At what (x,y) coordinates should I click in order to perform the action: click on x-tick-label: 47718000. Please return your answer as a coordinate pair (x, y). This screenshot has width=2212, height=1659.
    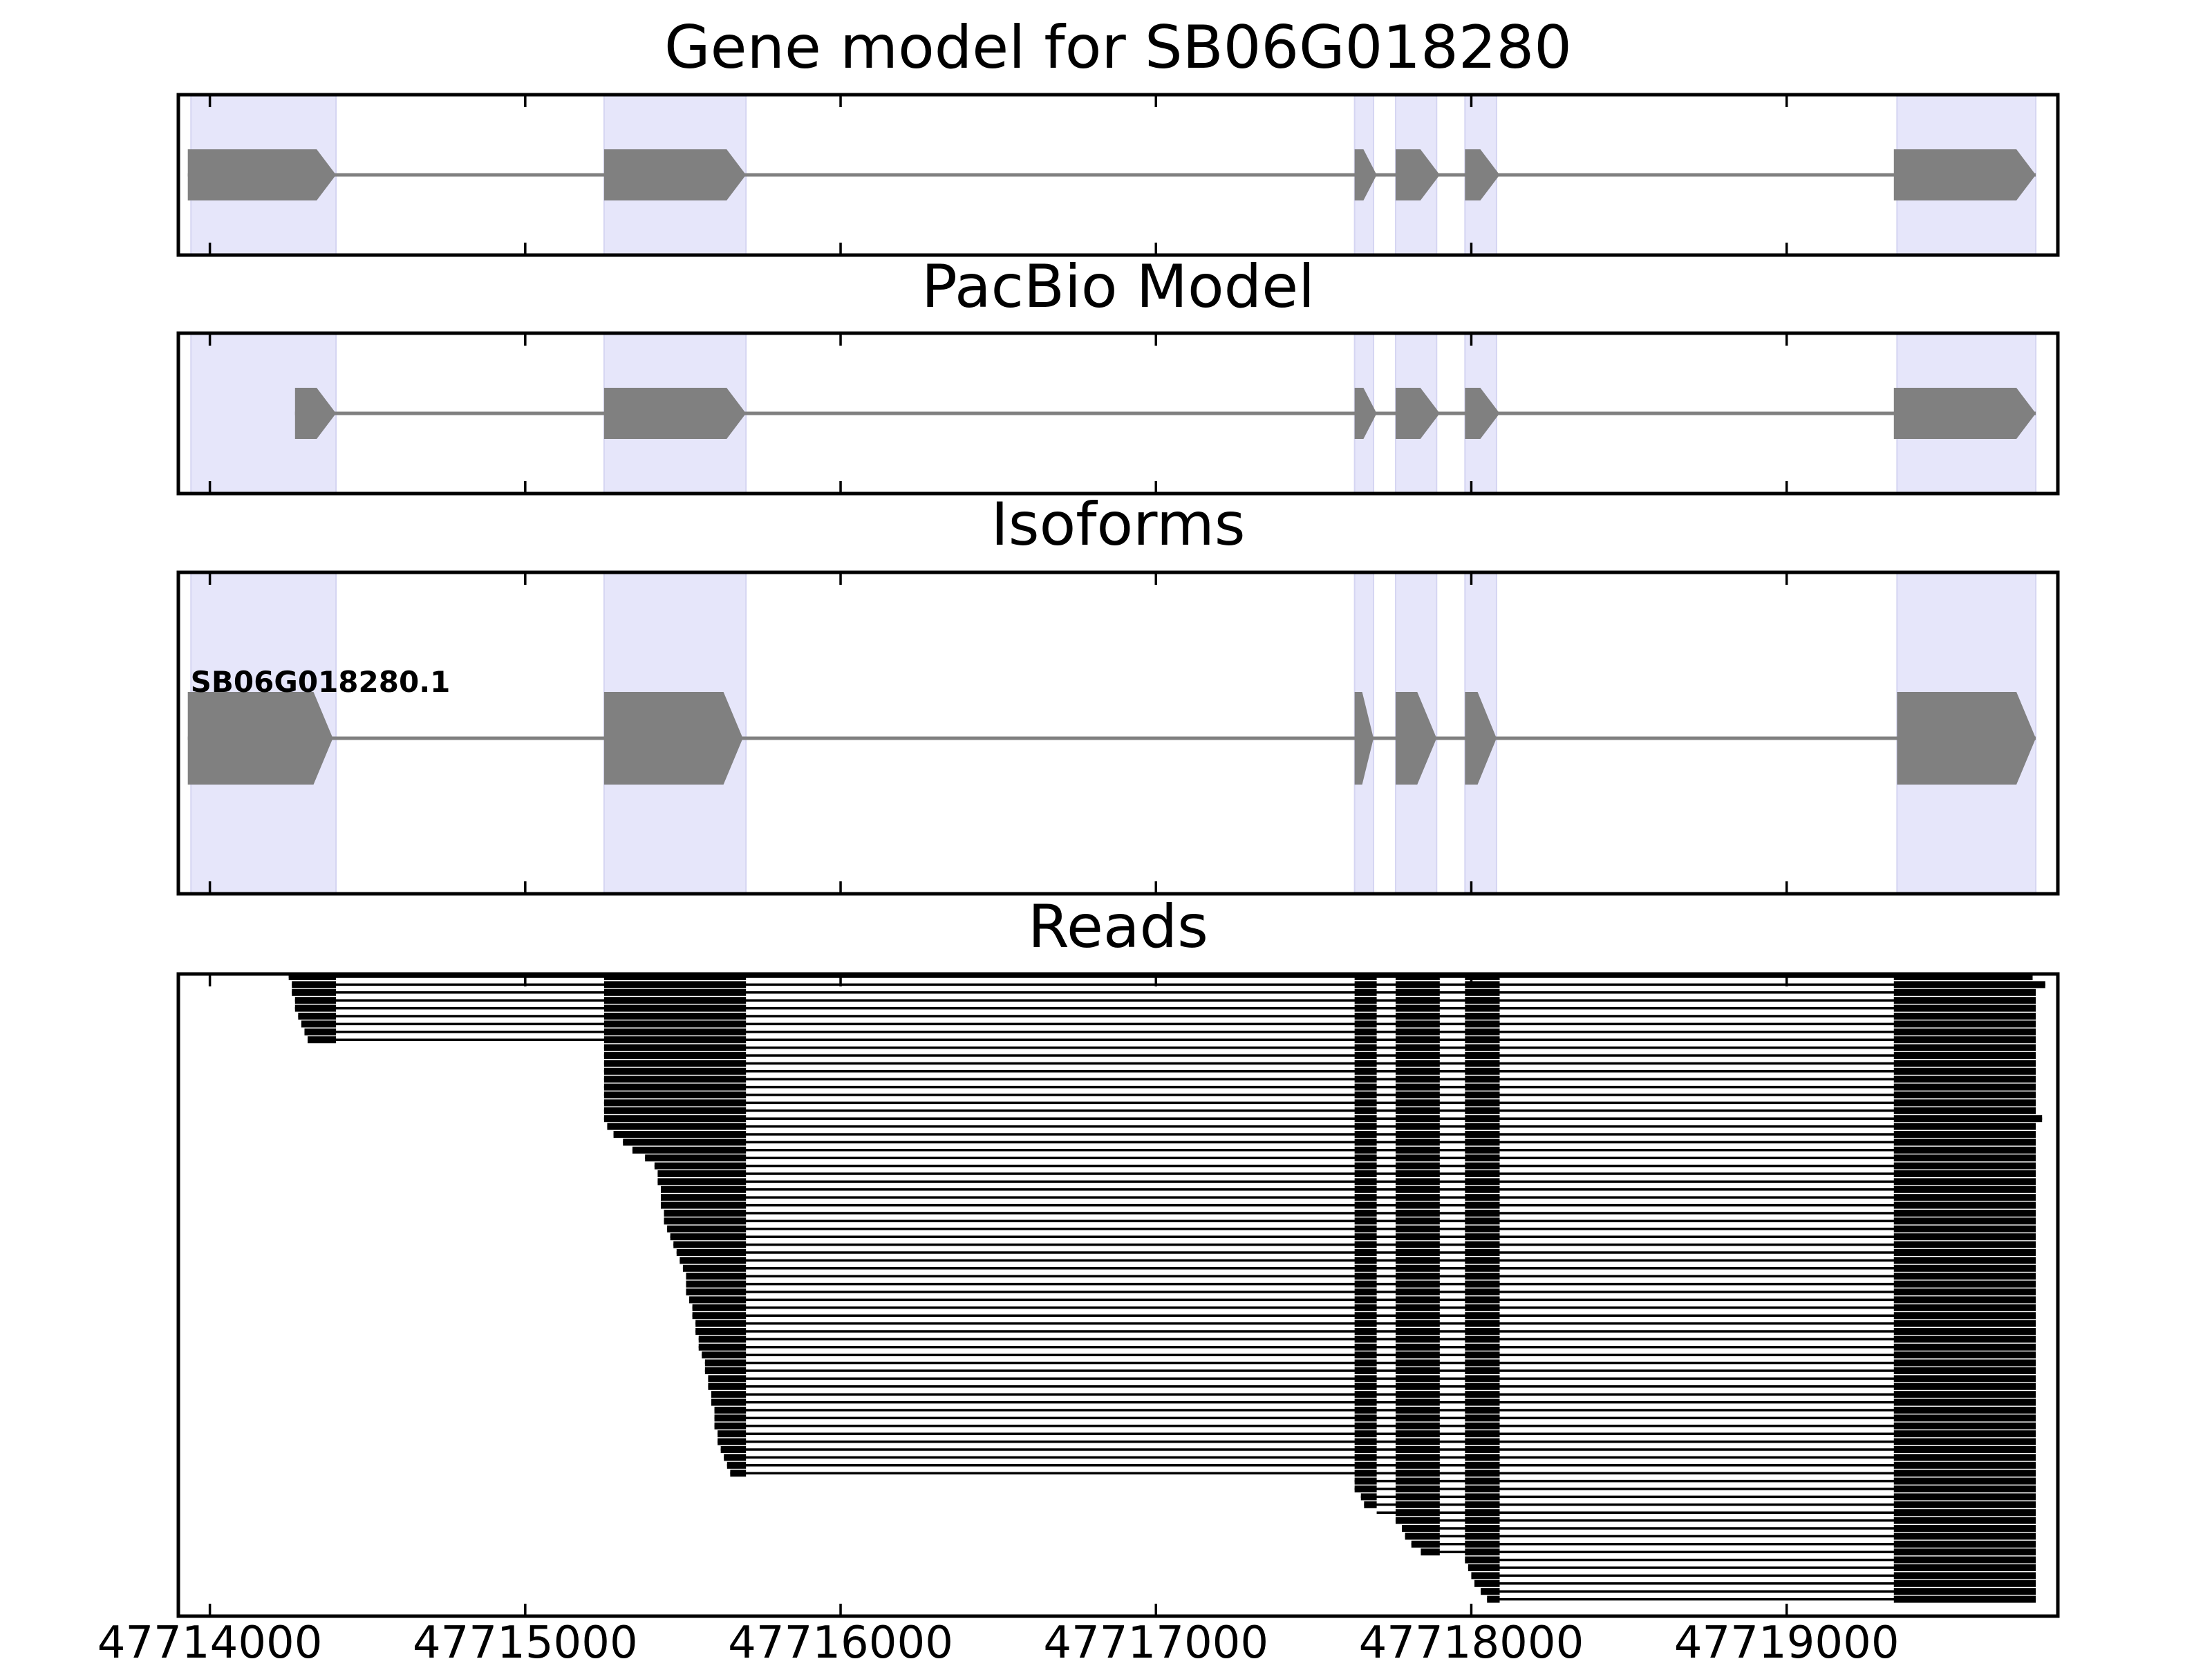
    Looking at the image, I should click on (1471, 1638).